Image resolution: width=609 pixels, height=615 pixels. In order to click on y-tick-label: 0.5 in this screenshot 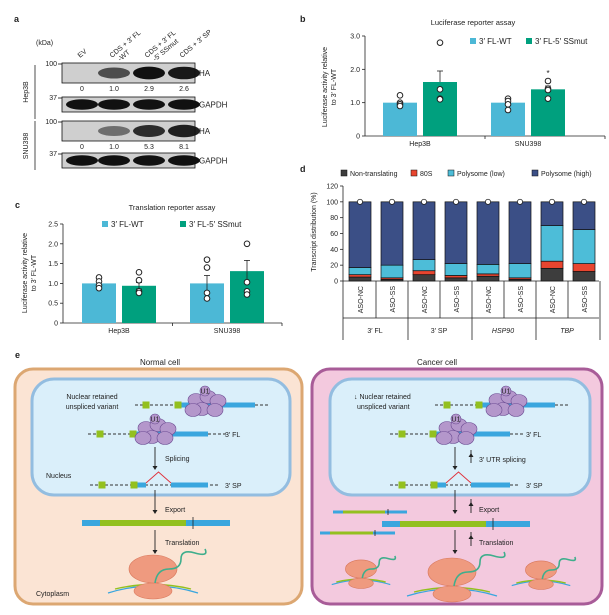, I will do `click(53, 304)`.